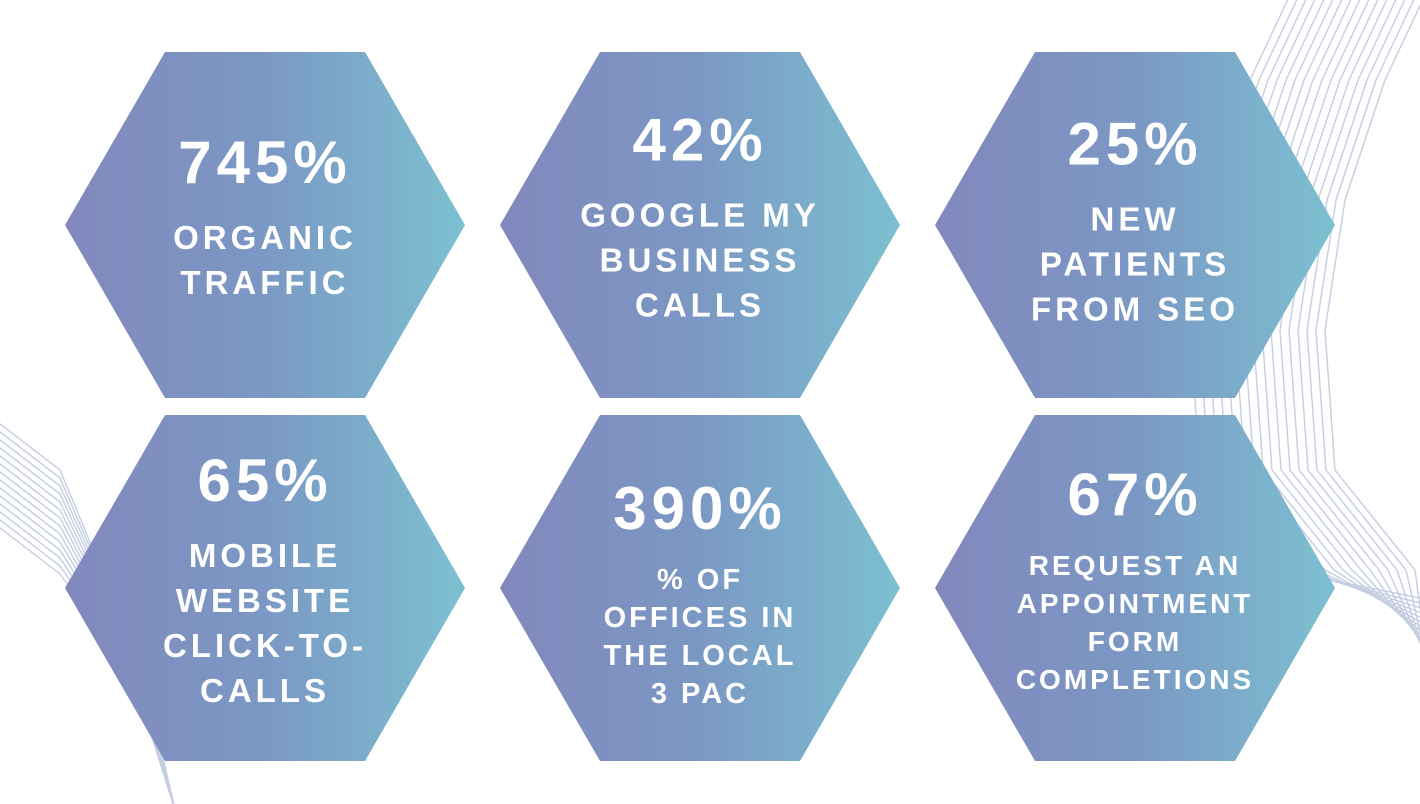  What do you see at coordinates (1135, 494) in the screenshot?
I see `stat-value: 67%` at bounding box center [1135, 494].